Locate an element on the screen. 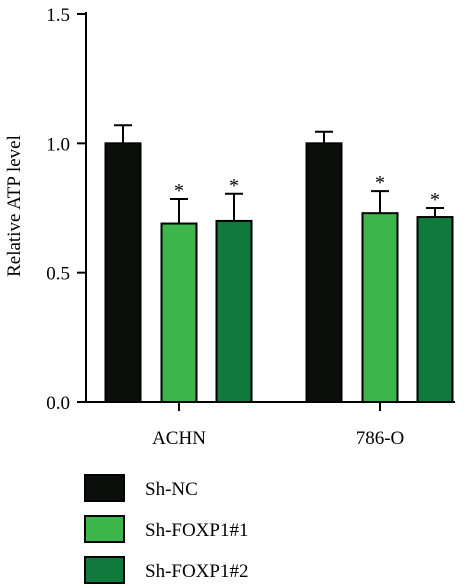 Image resolution: width=474 pixels, height=588 pixels. legend: Sh-NC Sh-FOXP1#1 Sh-FOXP1#2 is located at coordinates (166, 529).